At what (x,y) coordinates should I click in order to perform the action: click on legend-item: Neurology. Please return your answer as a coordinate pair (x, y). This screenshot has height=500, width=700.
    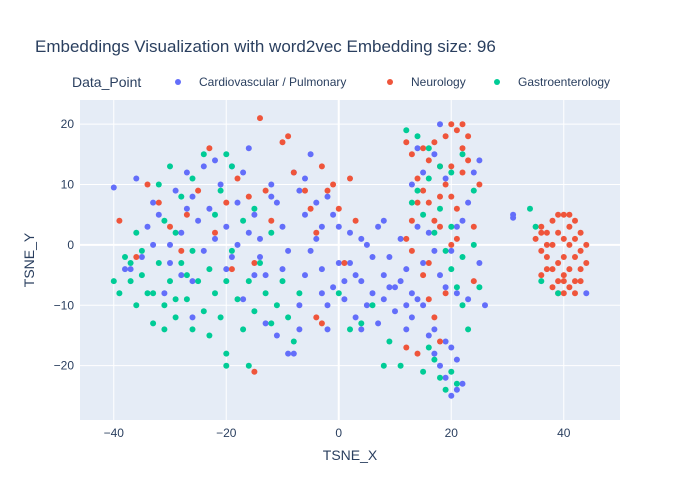
    Looking at the image, I should click on (426, 82).